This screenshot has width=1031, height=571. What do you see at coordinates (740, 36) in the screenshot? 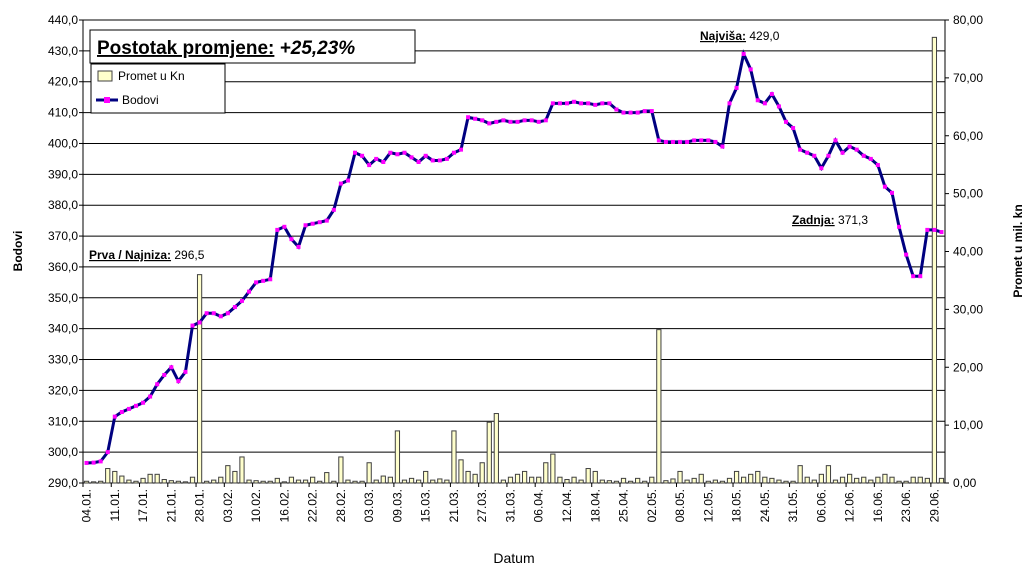
I see `annotation: Najviša: 429,0` at bounding box center [740, 36].